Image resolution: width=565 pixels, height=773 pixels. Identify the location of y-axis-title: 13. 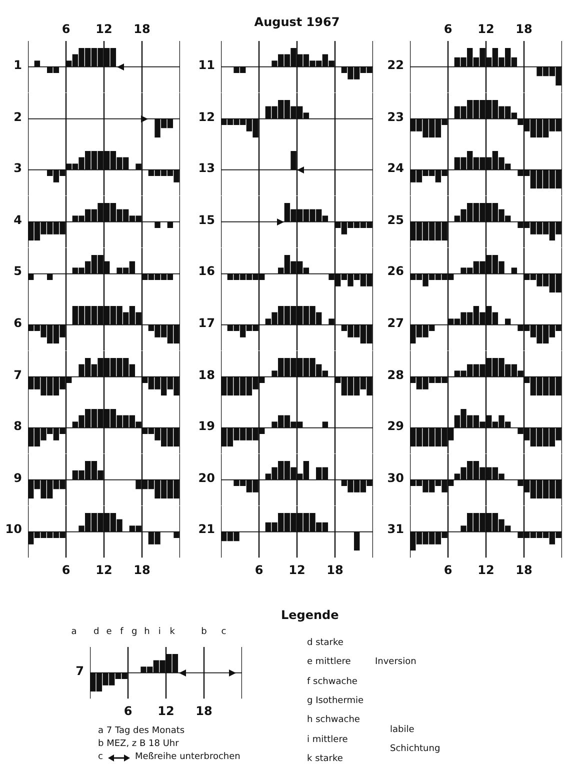
(206, 168).